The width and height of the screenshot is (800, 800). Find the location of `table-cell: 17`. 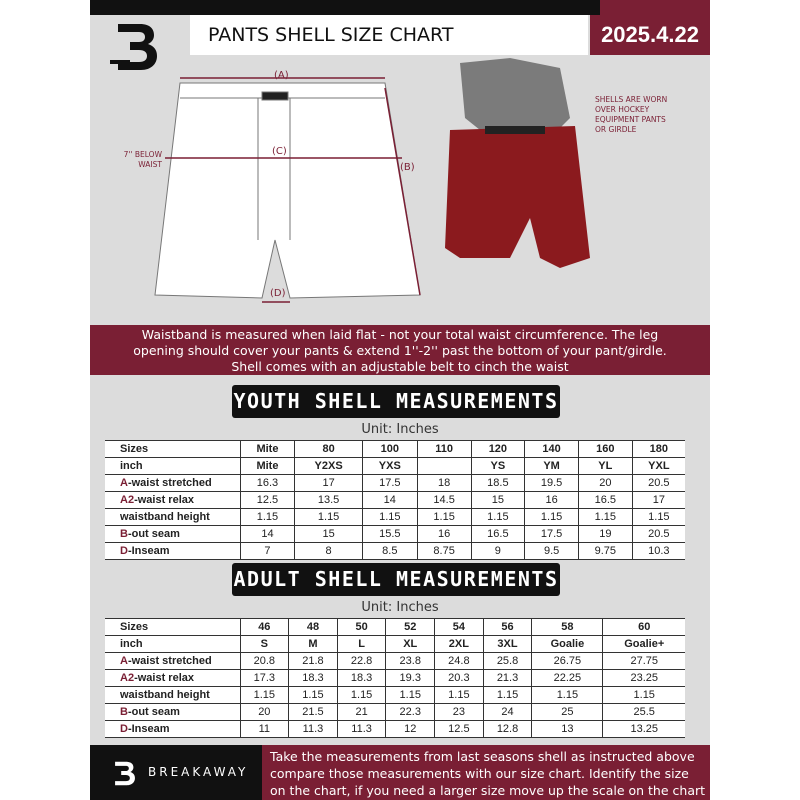

table-cell: 17 is located at coordinates (658, 500).